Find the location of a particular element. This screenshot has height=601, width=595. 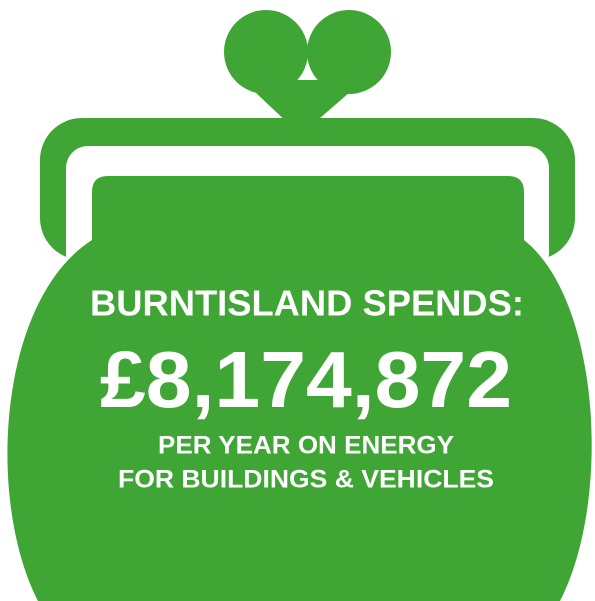

caption-line: FOR BUILDINGS & VEHICLES is located at coordinates (306, 480).